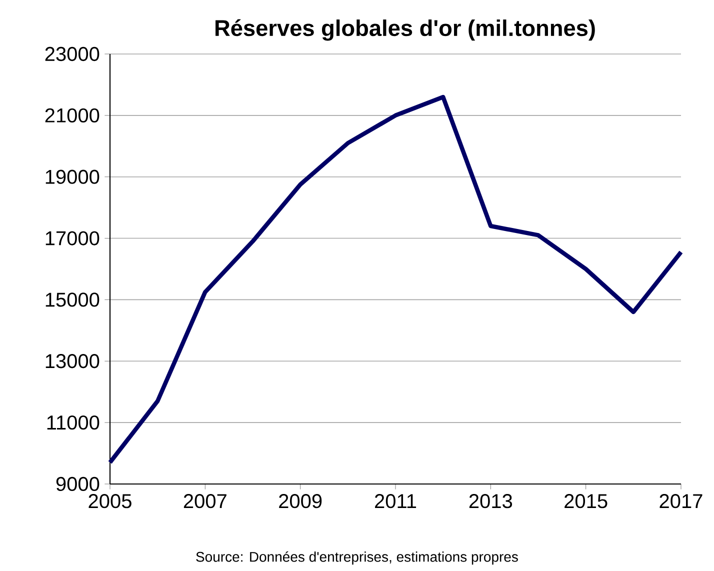 This screenshot has height=571, width=714. I want to click on y-tick-label: 13000, so click(73, 361).